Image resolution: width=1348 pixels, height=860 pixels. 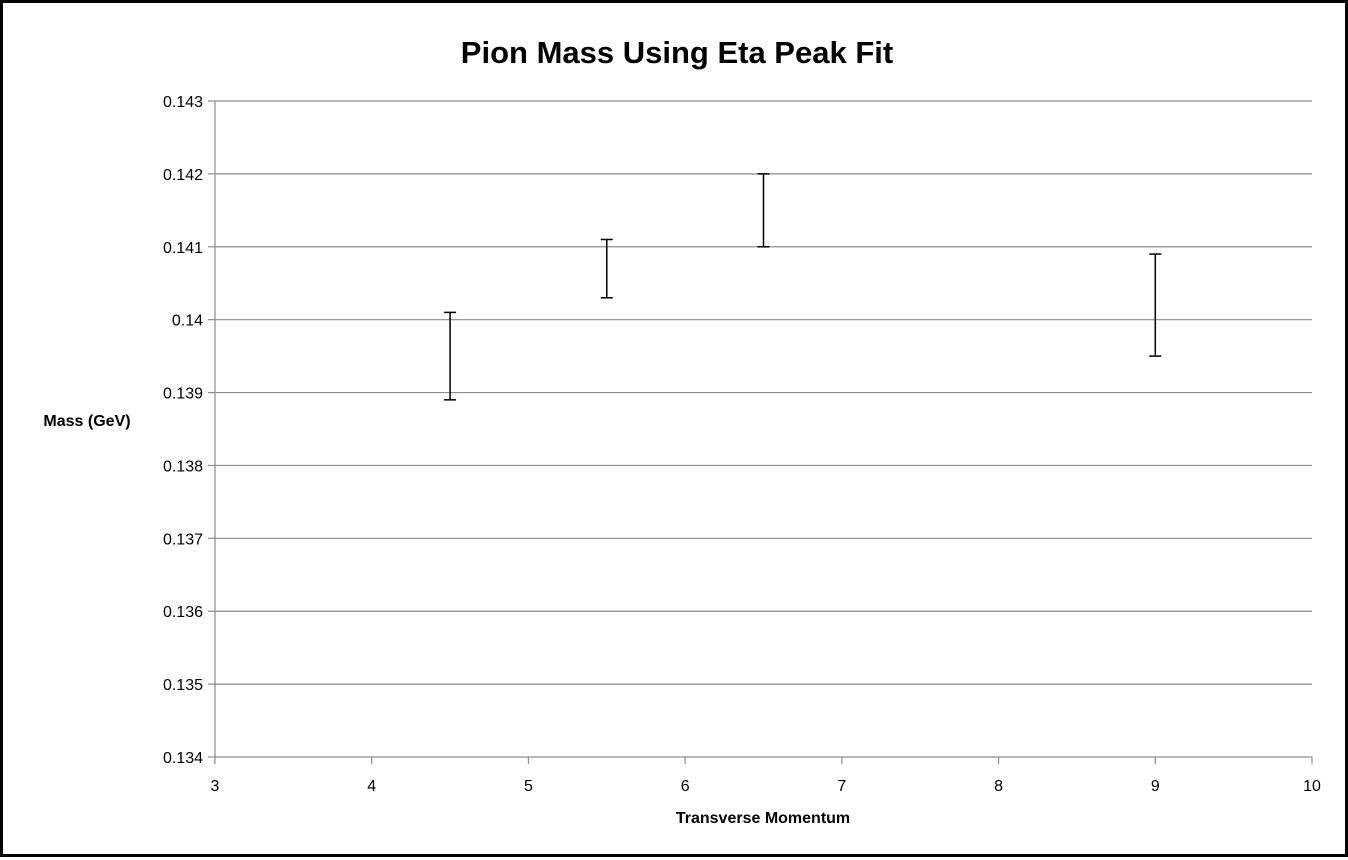 I want to click on x-tick-label: 10, so click(x=1312, y=786).